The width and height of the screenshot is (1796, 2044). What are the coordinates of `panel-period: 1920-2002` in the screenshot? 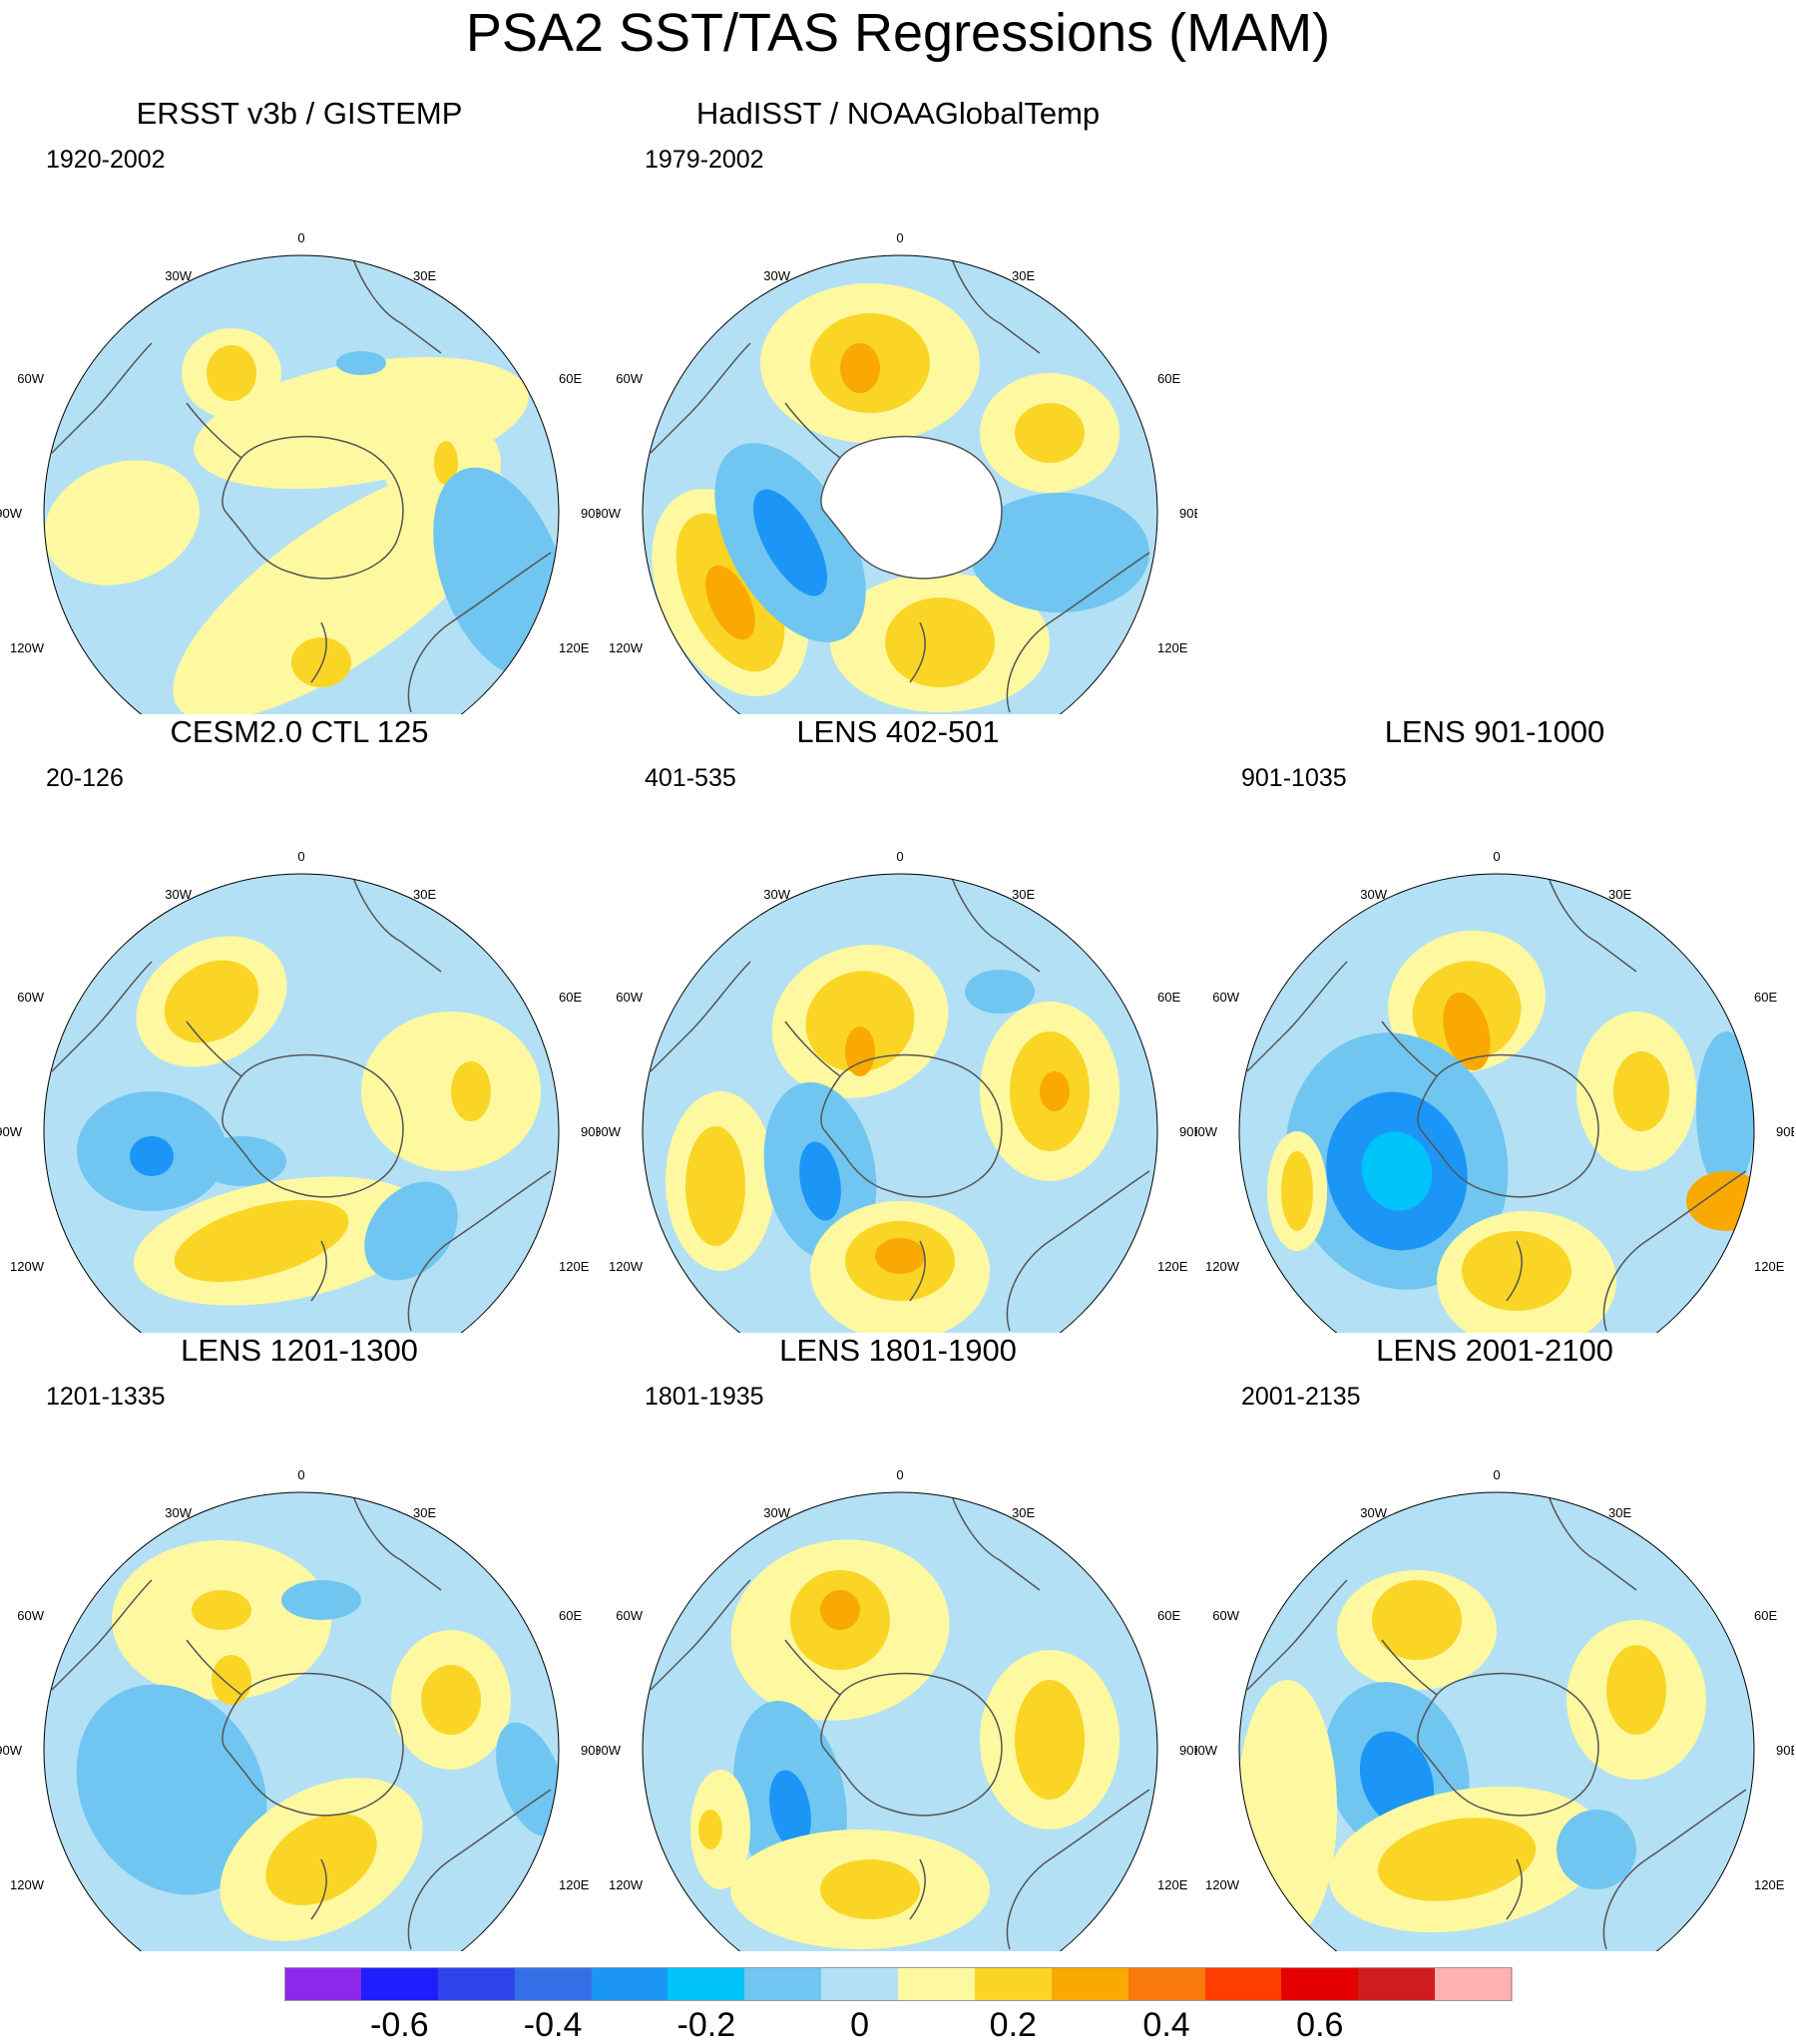 It's located at (106, 160).